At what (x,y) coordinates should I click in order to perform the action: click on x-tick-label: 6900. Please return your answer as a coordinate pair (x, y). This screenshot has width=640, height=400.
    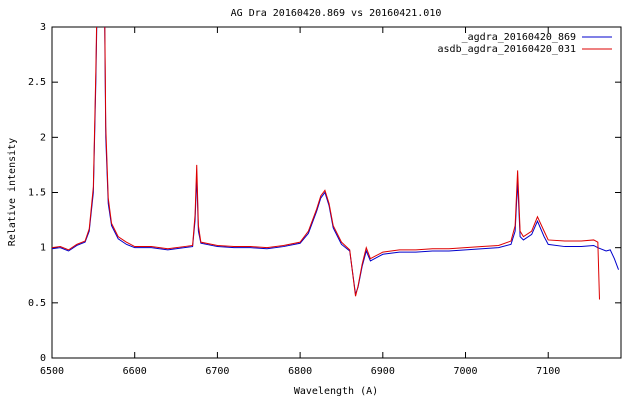
    Looking at the image, I should click on (383, 371).